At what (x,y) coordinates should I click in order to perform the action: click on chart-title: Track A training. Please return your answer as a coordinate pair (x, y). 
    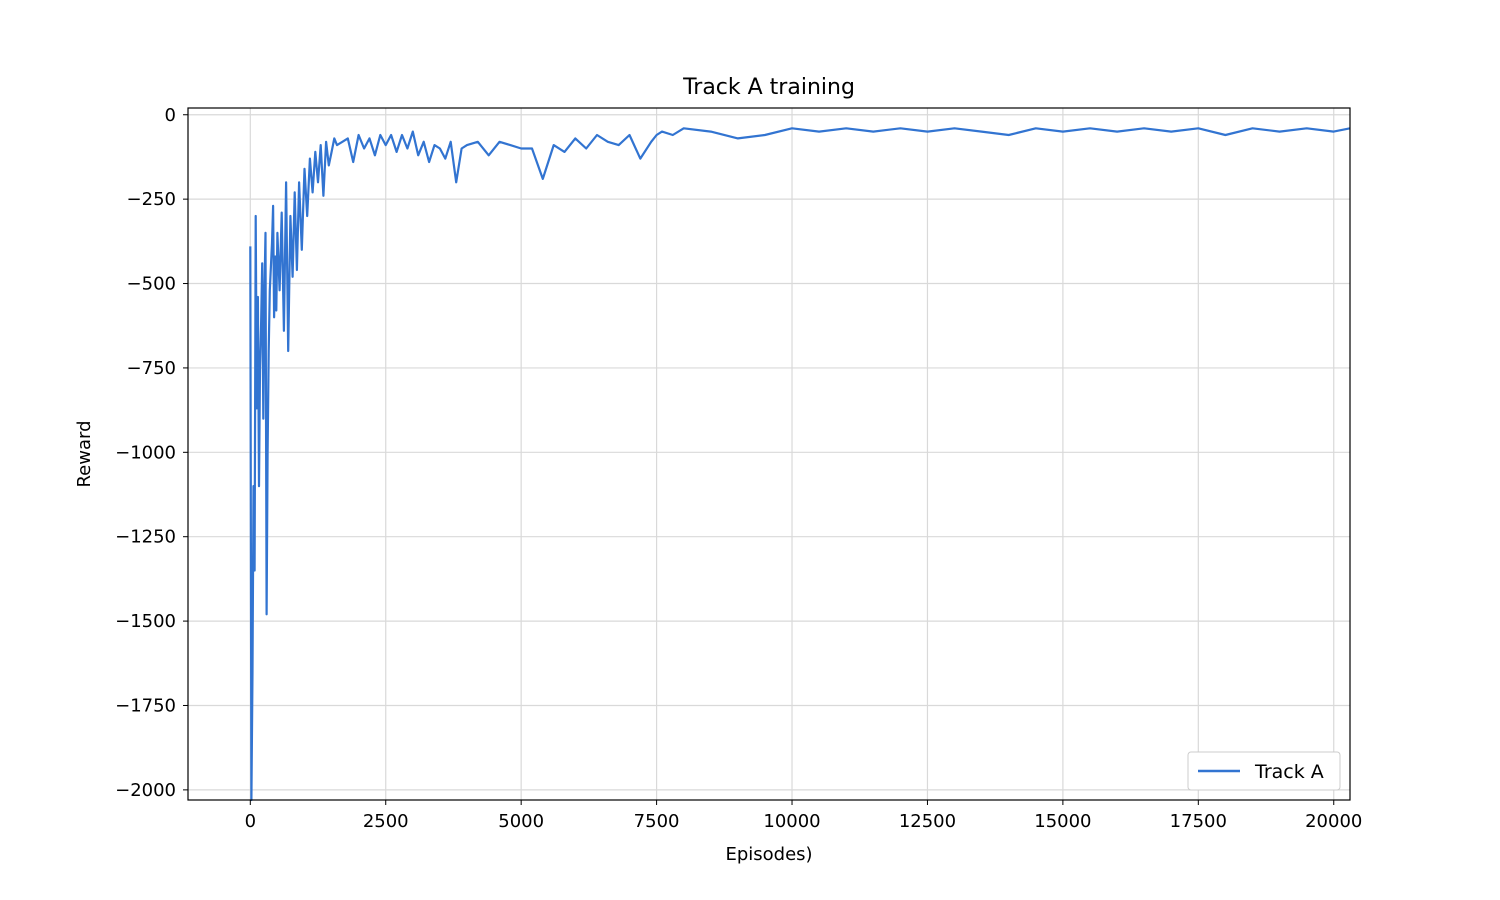
    Looking at the image, I should click on (768, 87).